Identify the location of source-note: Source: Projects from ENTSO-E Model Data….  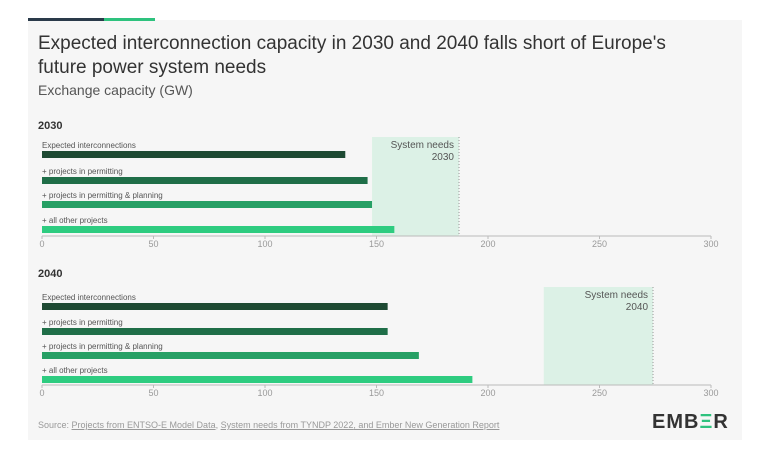
(268, 425).